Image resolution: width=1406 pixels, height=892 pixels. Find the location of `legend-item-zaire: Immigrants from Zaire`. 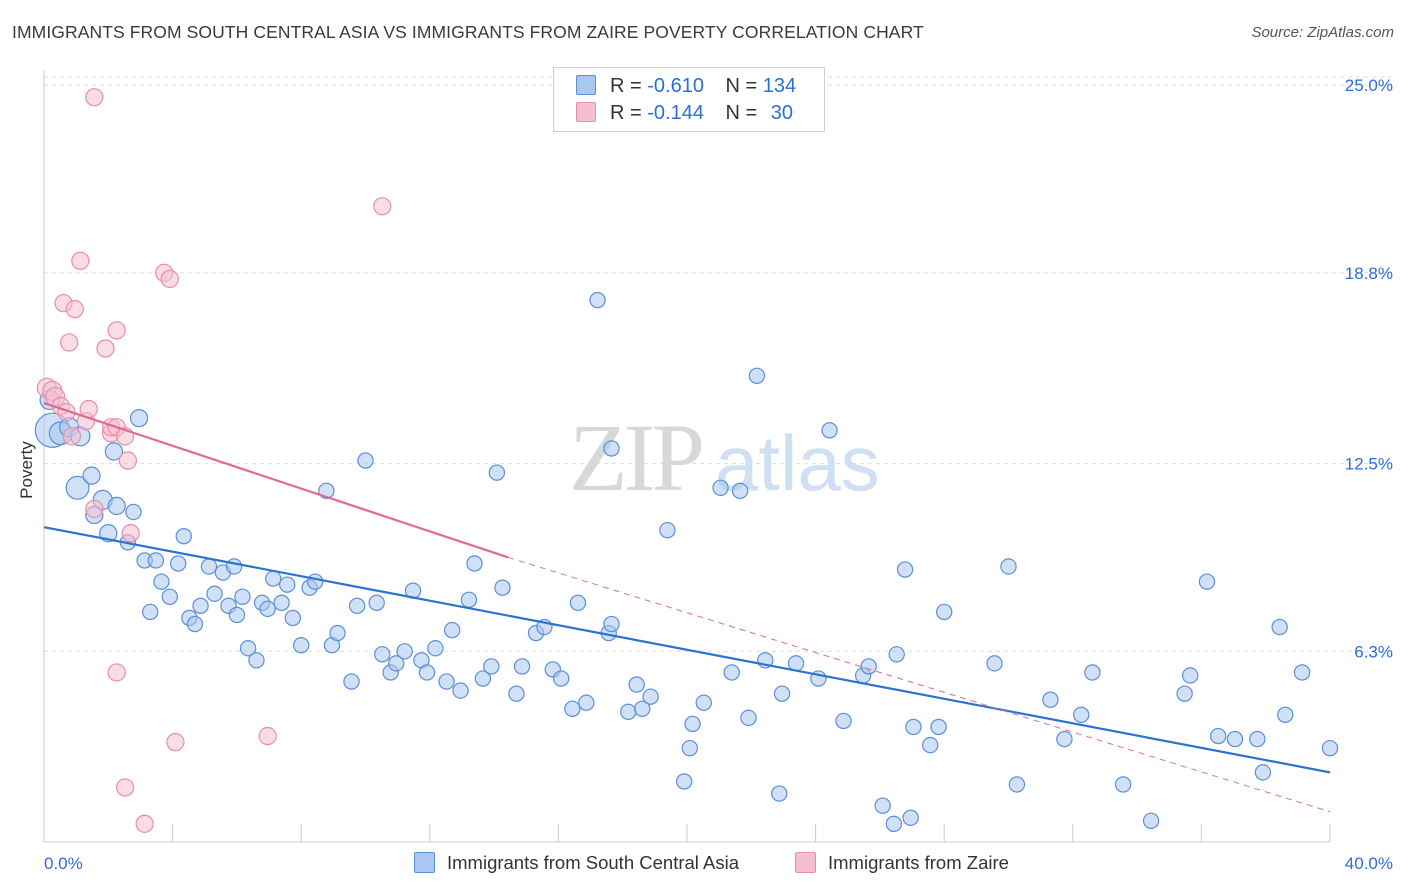

legend-item-zaire: Immigrants from Zaire is located at coordinates (902, 863).